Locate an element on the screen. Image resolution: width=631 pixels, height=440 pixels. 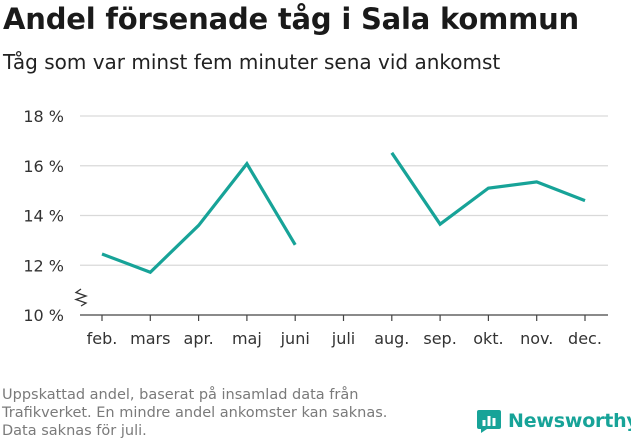
x-tick-label: okt. is located at coordinates (488, 338).